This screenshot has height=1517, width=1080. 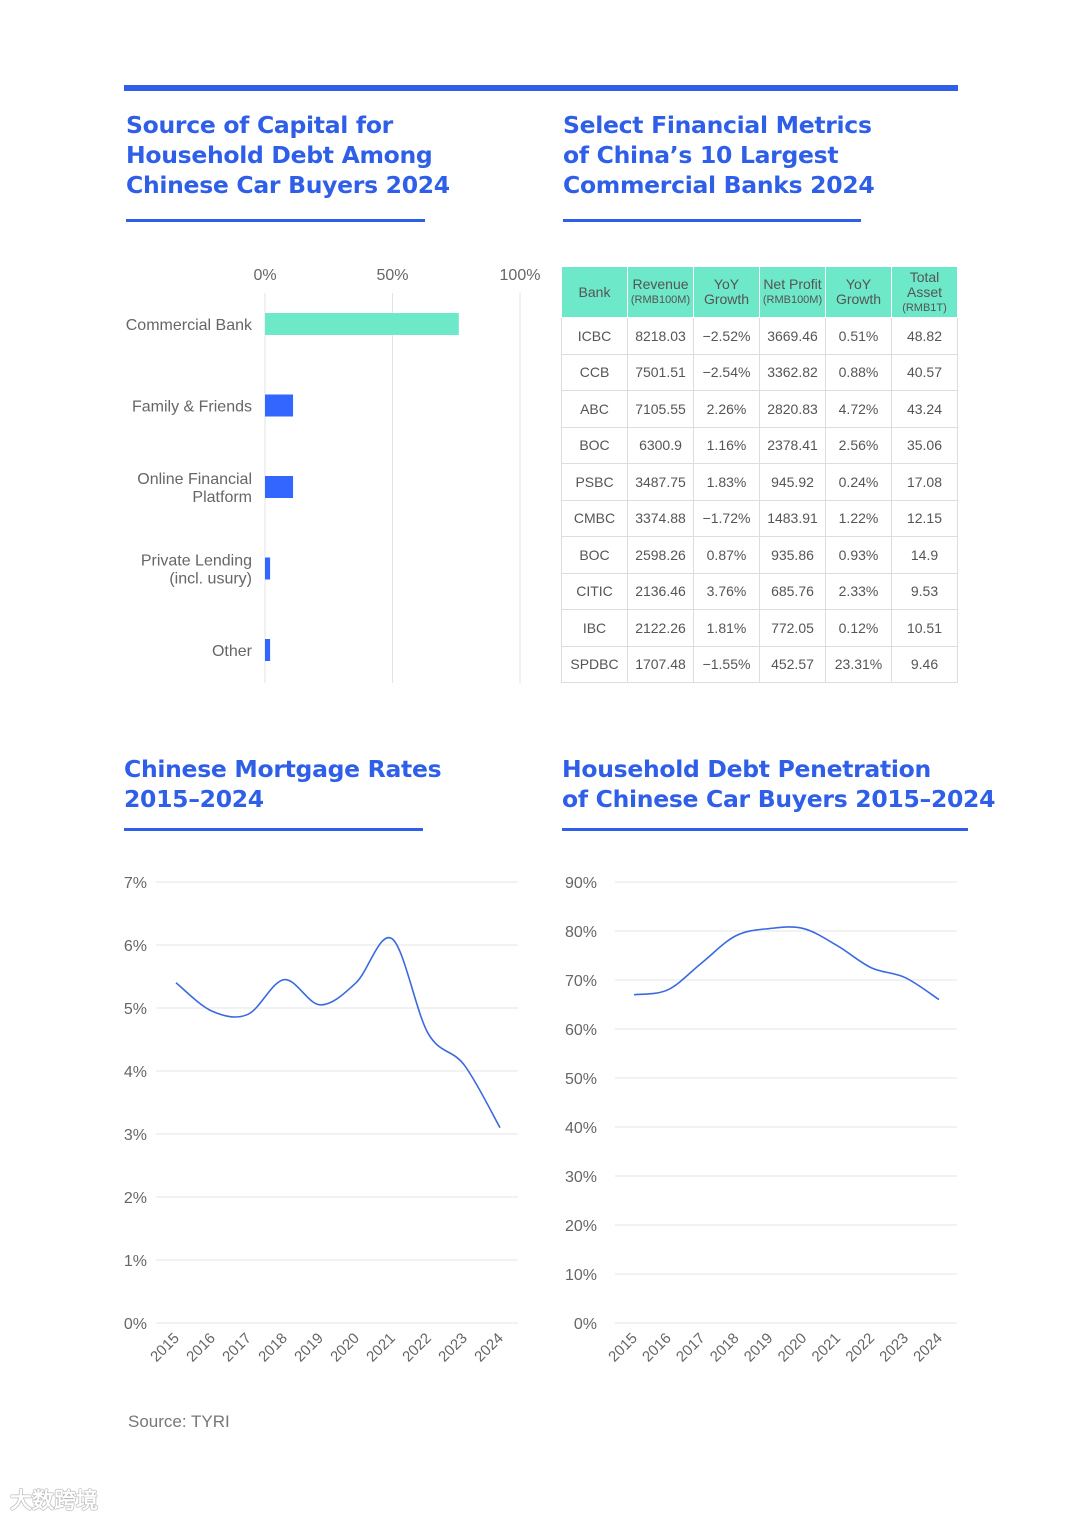 What do you see at coordinates (792, 292) in the screenshot?
I see `header-net-profit: Net Profit (RMB100M)` at bounding box center [792, 292].